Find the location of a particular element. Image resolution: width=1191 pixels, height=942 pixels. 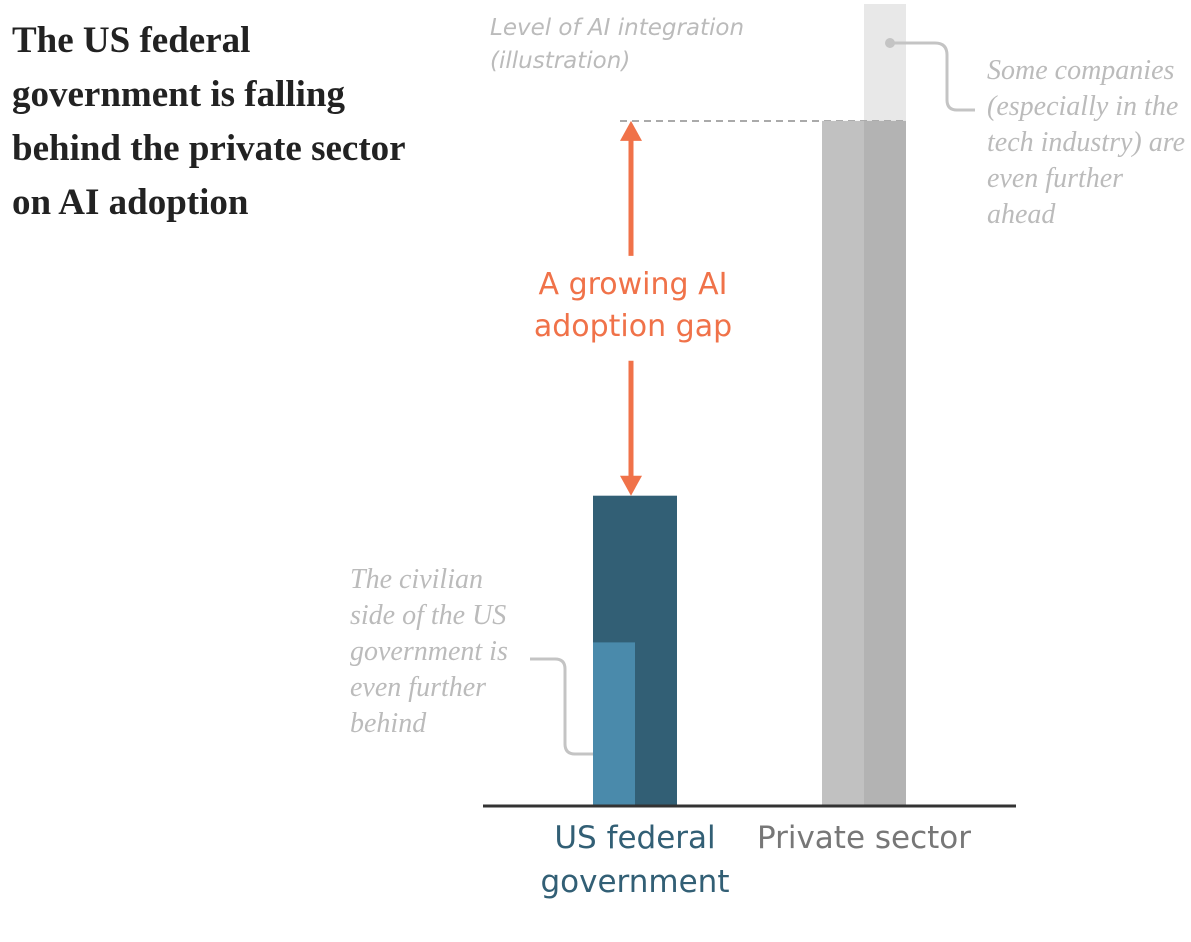

connector-dot is located at coordinates (890, 43).